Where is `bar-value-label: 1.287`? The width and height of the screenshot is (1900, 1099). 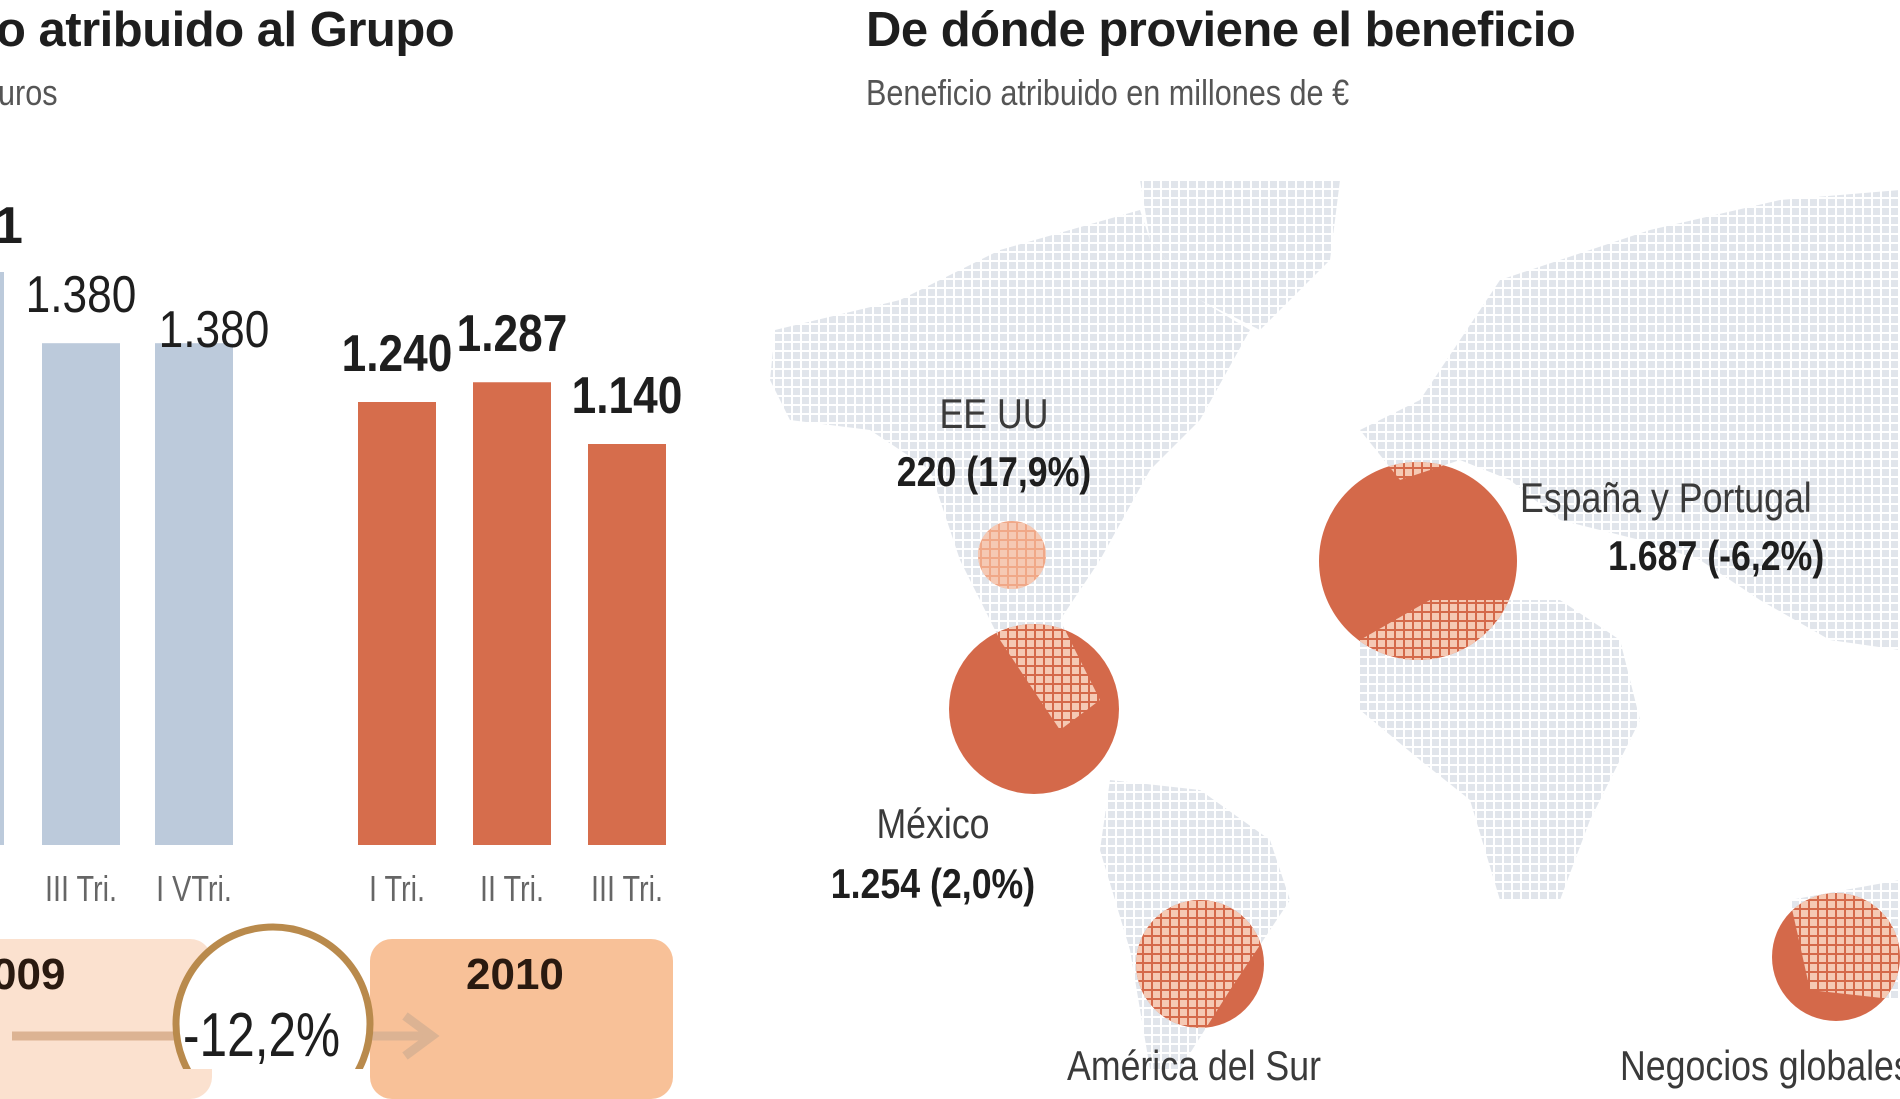
bar-value-label: 1.287 is located at coordinates (512, 334).